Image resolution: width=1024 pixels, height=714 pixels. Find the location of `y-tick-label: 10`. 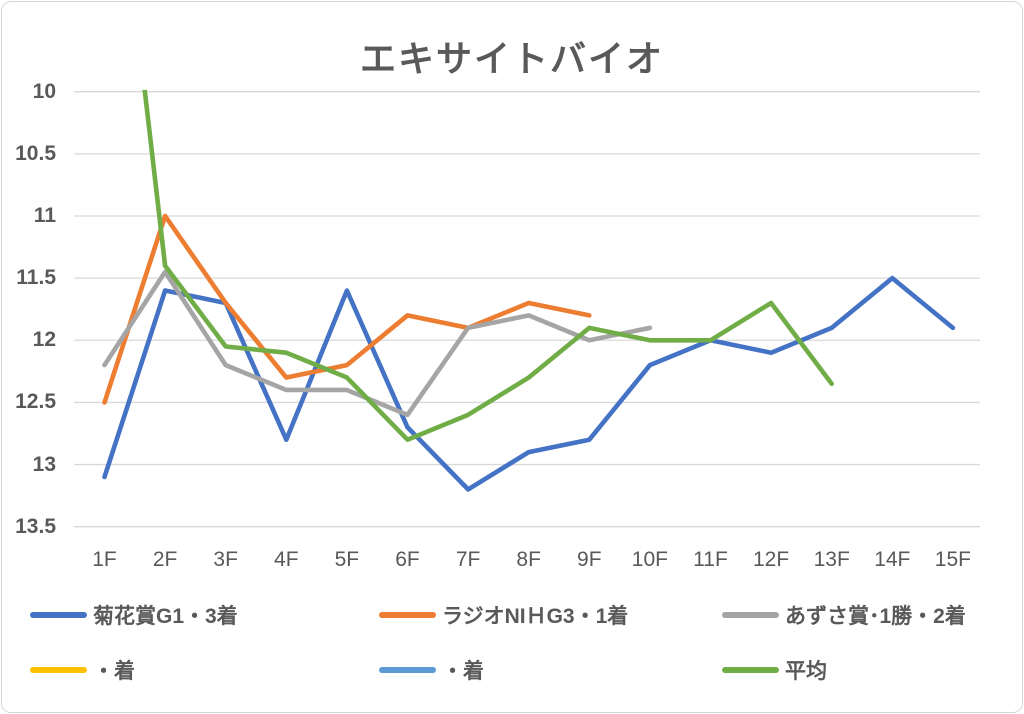

y-tick-label: 10 is located at coordinates (44, 91).